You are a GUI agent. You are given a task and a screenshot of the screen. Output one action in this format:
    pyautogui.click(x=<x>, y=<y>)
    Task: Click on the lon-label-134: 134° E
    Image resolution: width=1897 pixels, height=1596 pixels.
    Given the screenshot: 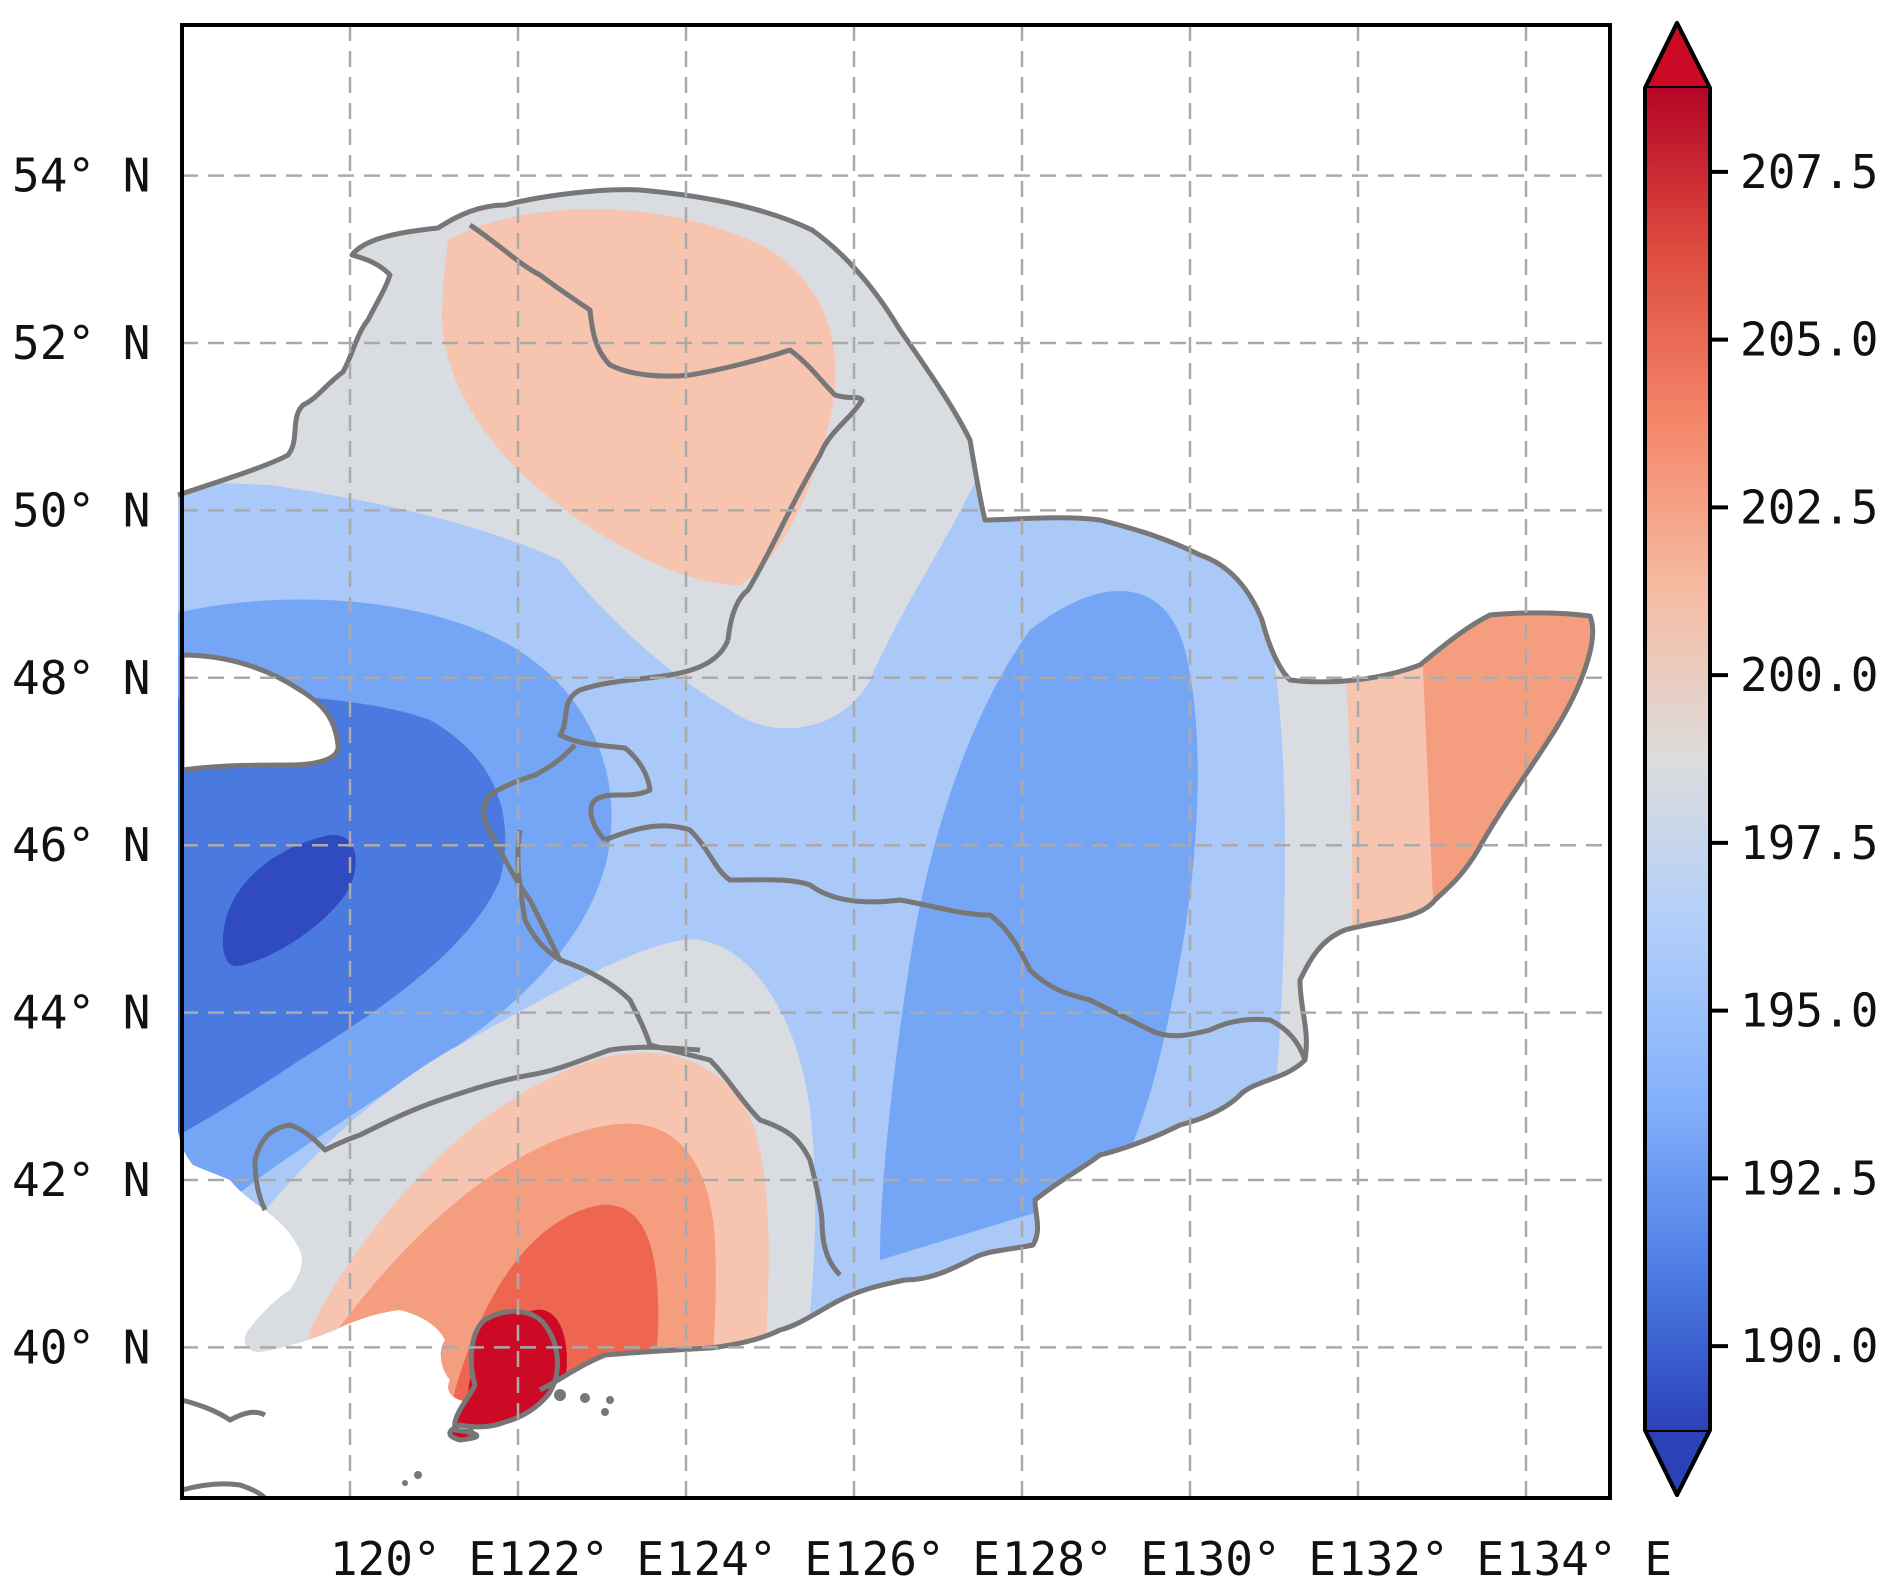 What is the action you would take?
    pyautogui.click(x=1589, y=1559)
    